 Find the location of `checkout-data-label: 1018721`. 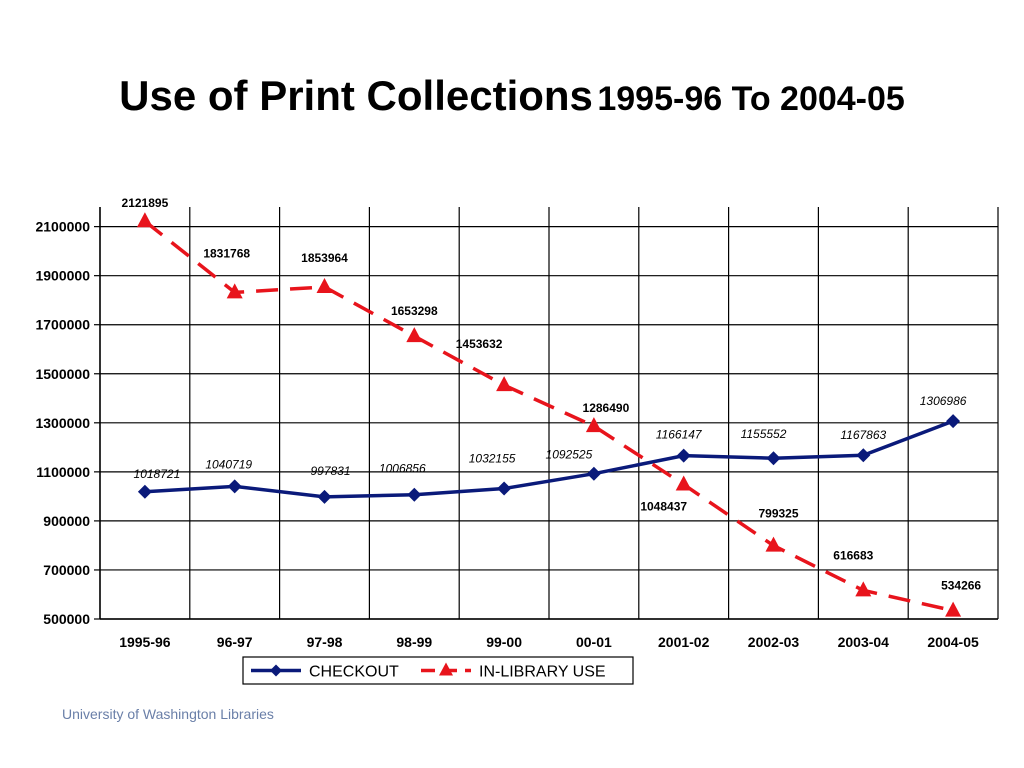

checkout-data-label: 1018721 is located at coordinates (157, 474).